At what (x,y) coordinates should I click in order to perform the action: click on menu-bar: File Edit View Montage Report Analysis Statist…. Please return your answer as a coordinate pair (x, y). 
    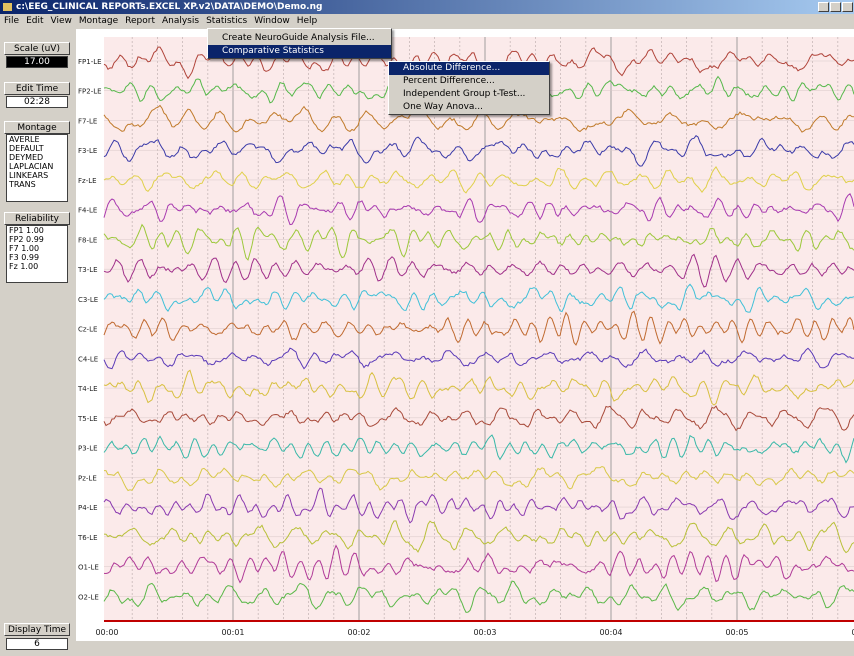
    Looking at the image, I should click on (427, 21).